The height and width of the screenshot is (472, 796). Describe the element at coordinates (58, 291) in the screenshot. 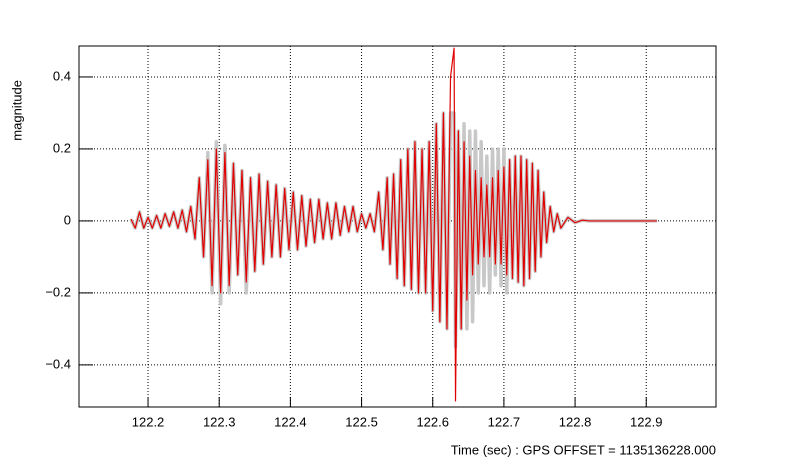

I see `y-tick-label: −0.2` at that location.